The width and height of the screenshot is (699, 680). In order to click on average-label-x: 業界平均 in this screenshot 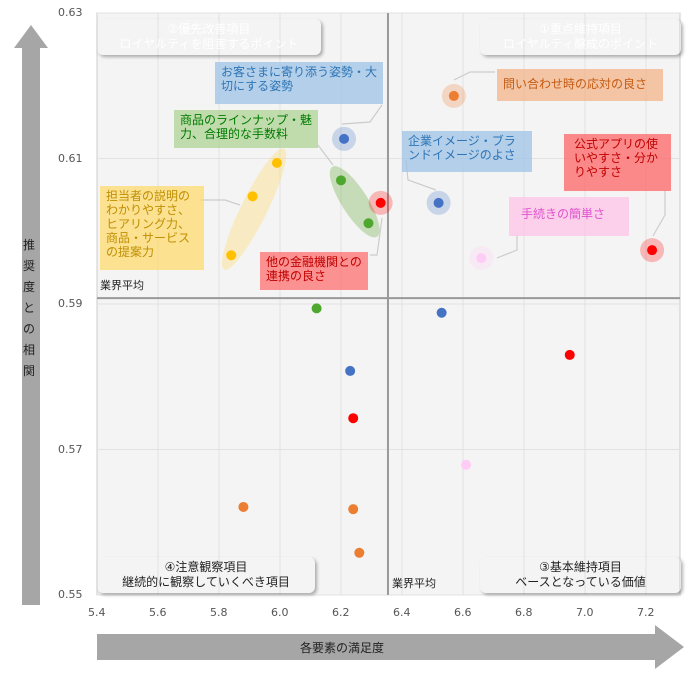, I will do `click(414, 583)`.